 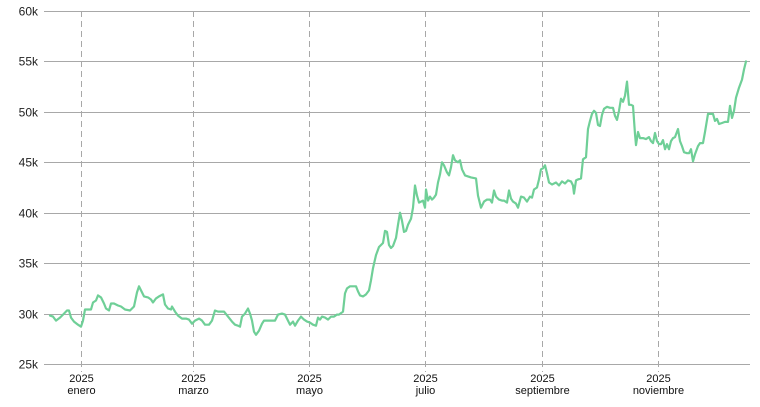 I want to click on y-tick-label: 25k, so click(x=29, y=365).